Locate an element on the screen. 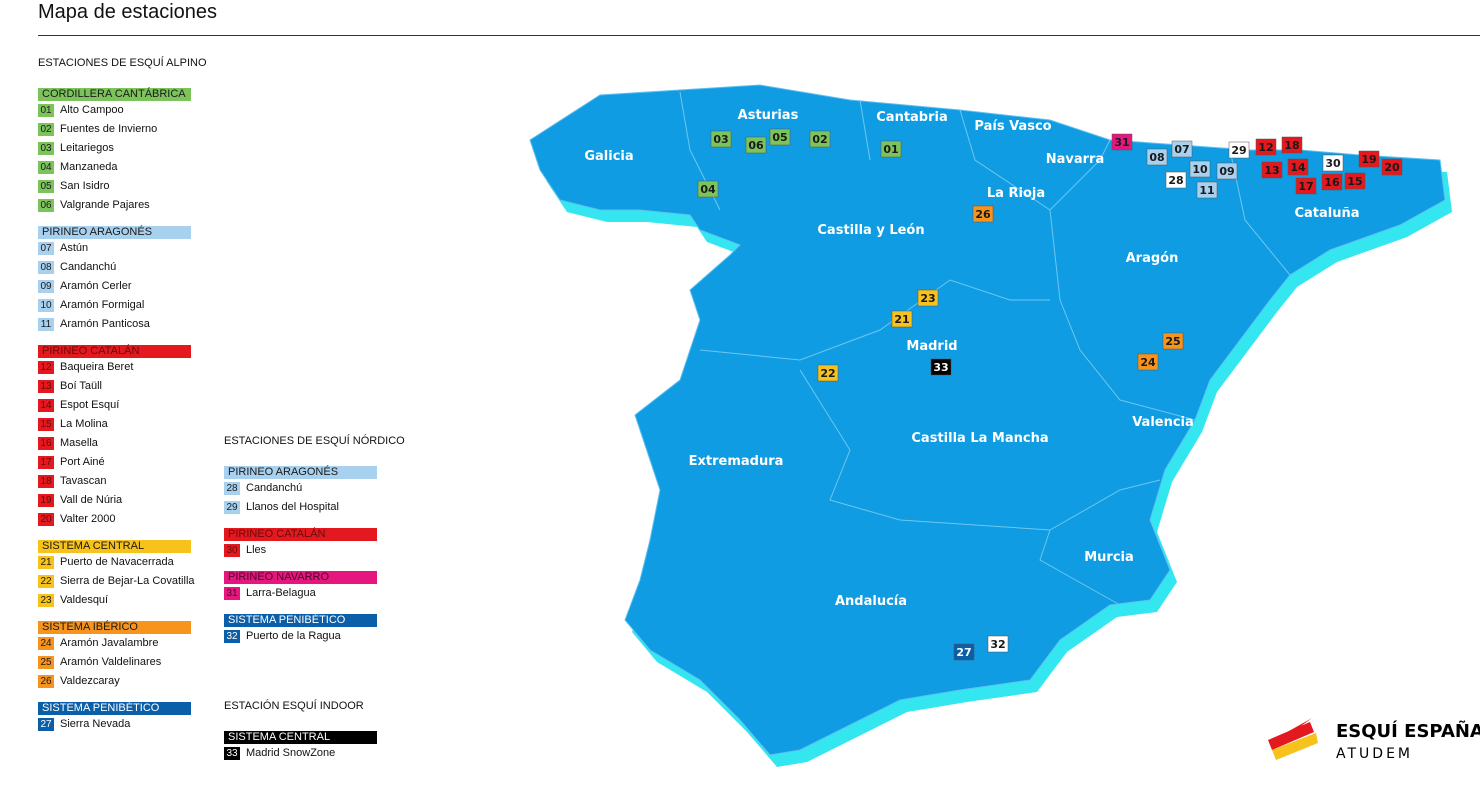 This screenshot has height=793, width=1480. item-number: 18 is located at coordinates (46, 481).